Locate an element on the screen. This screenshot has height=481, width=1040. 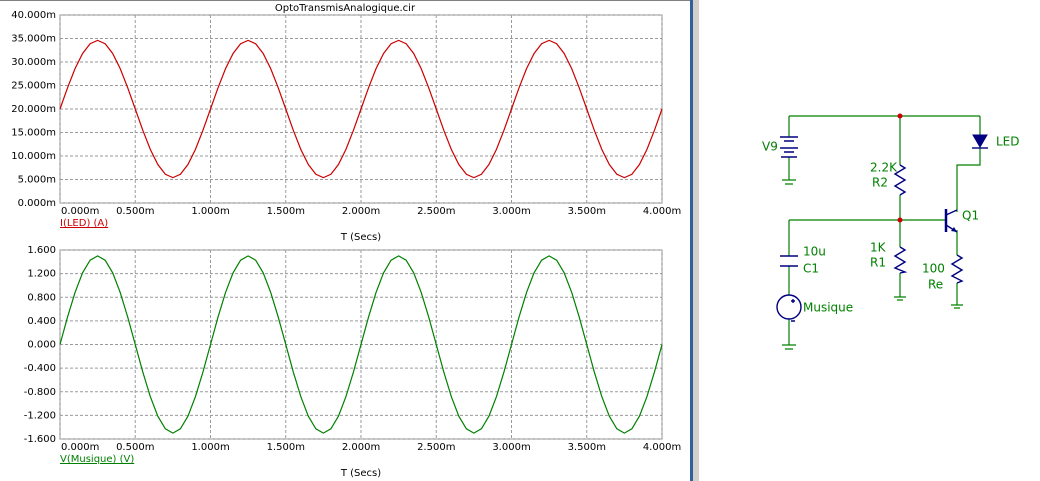
y-tick-label: 10.000m is located at coordinates (33, 156).